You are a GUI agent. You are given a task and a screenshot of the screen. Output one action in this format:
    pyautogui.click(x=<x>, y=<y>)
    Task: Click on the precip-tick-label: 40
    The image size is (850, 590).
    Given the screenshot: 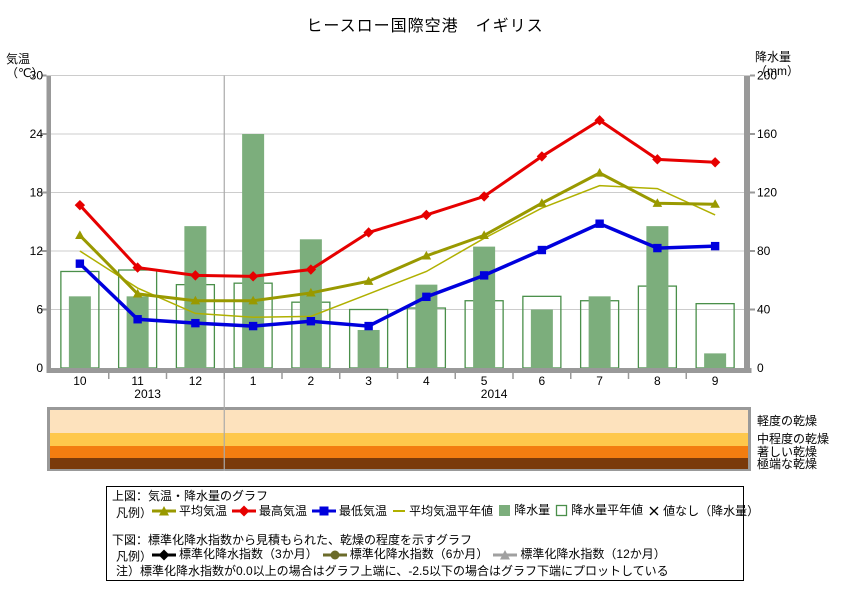 What is the action you would take?
    pyautogui.click(x=764, y=310)
    